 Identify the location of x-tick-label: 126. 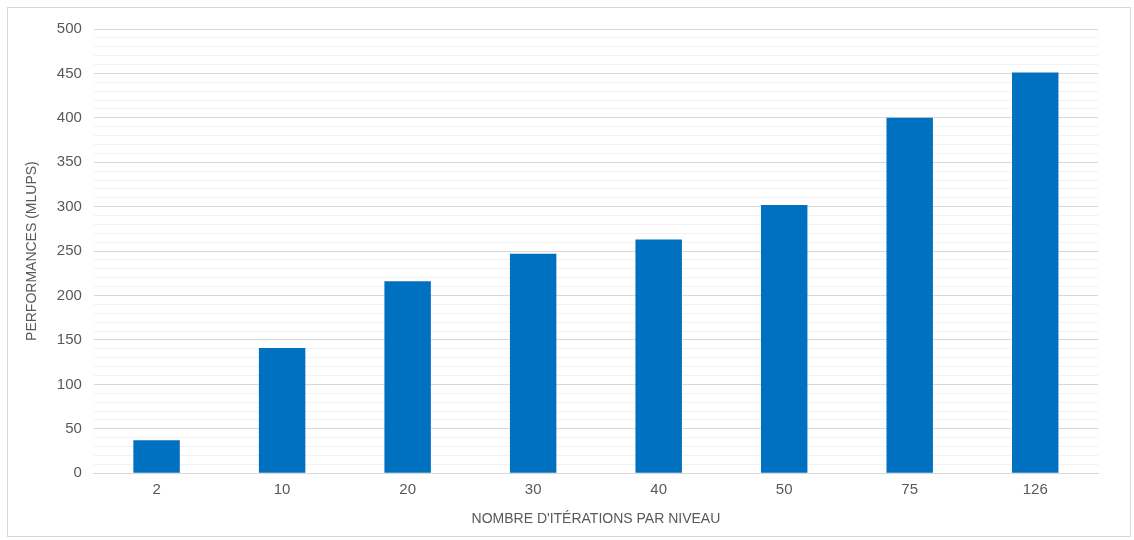
(1035, 489).